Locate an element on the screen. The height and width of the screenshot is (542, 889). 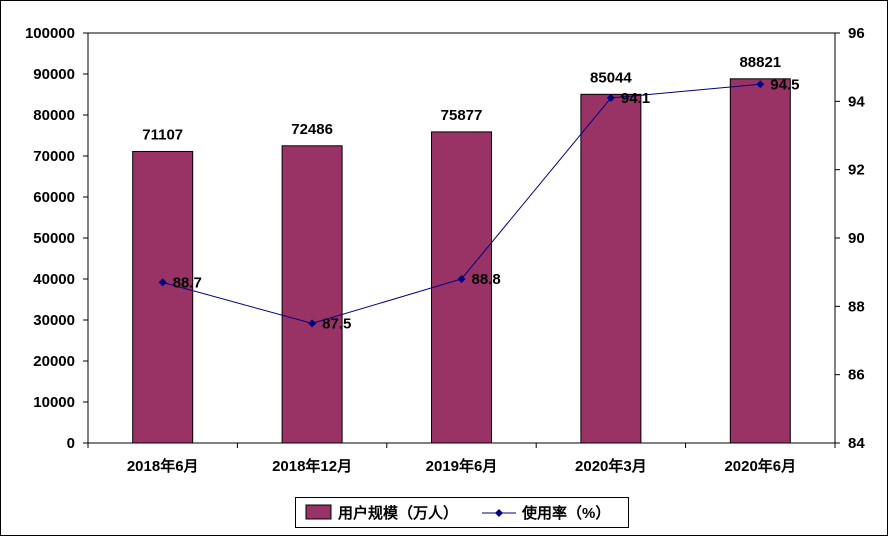
right-axis: 84 86 88 90 92 94 96 is located at coordinates (850, 238).